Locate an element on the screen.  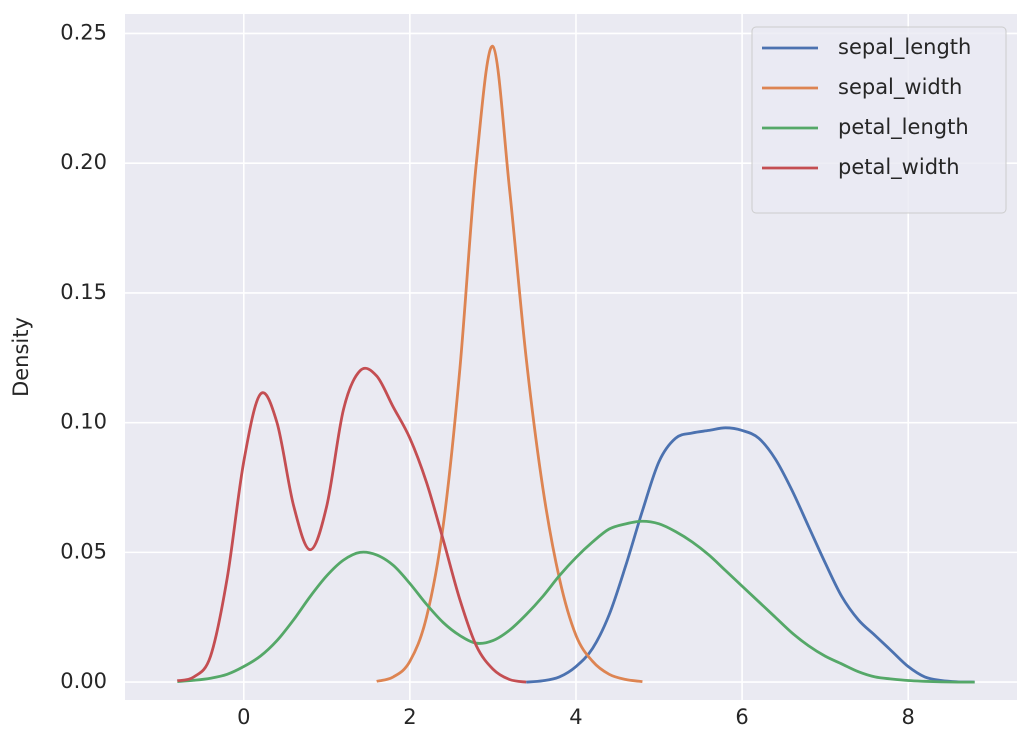
x-tick-label: 4 is located at coordinates (575, 717).